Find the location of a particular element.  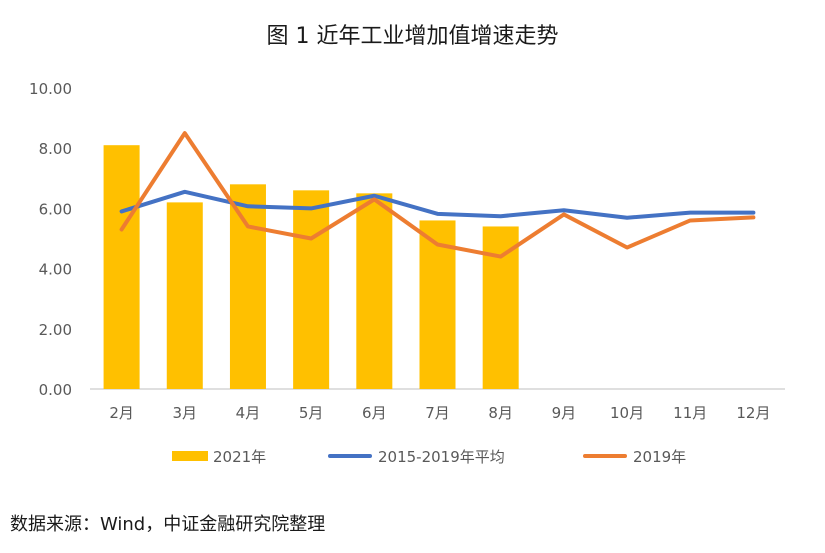

x-tick-label: 3月 is located at coordinates (184, 413).